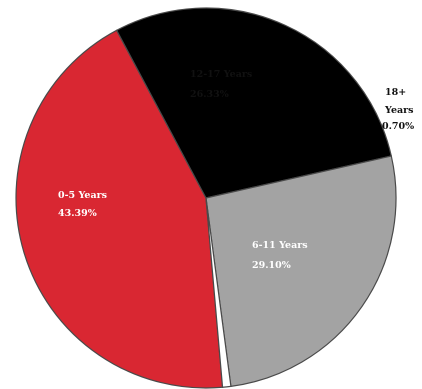 The width and height of the screenshot is (422, 389). Describe the element at coordinates (221, 84) in the screenshot. I see `slice-label-12-17-years: 12-17 Years 26.33%` at that location.